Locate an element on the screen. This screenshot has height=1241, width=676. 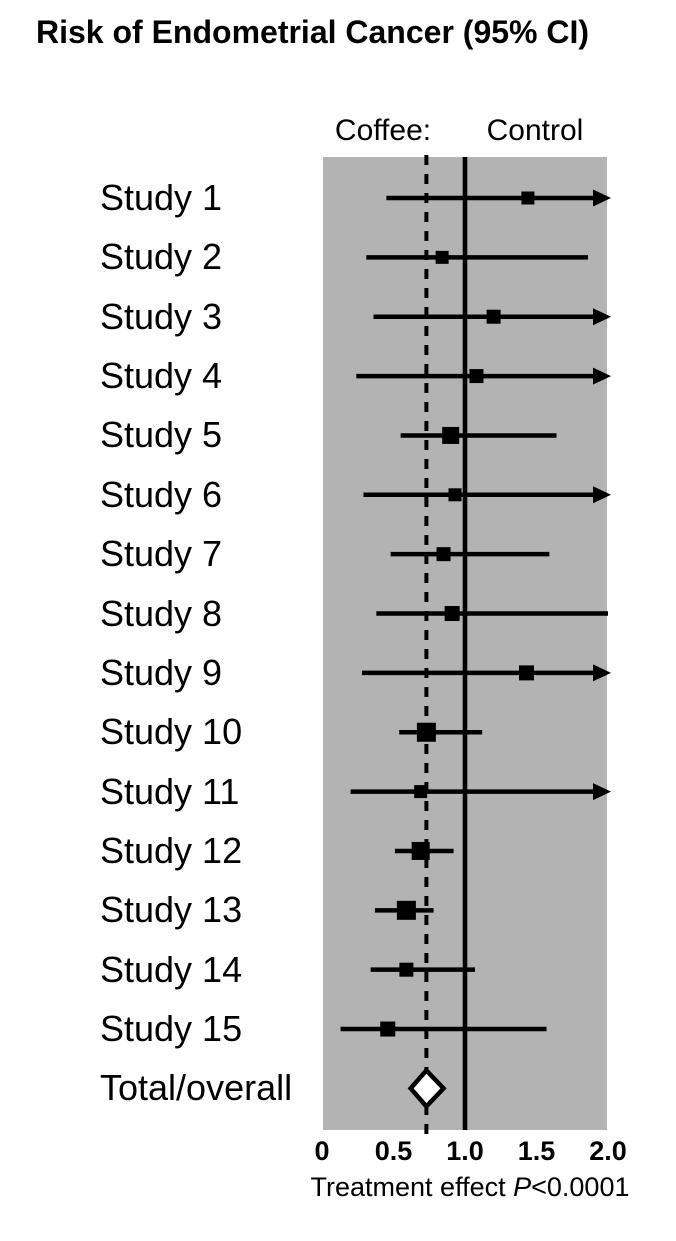
caption-pvalue-value: <0.0001 is located at coordinates (580, 1187).